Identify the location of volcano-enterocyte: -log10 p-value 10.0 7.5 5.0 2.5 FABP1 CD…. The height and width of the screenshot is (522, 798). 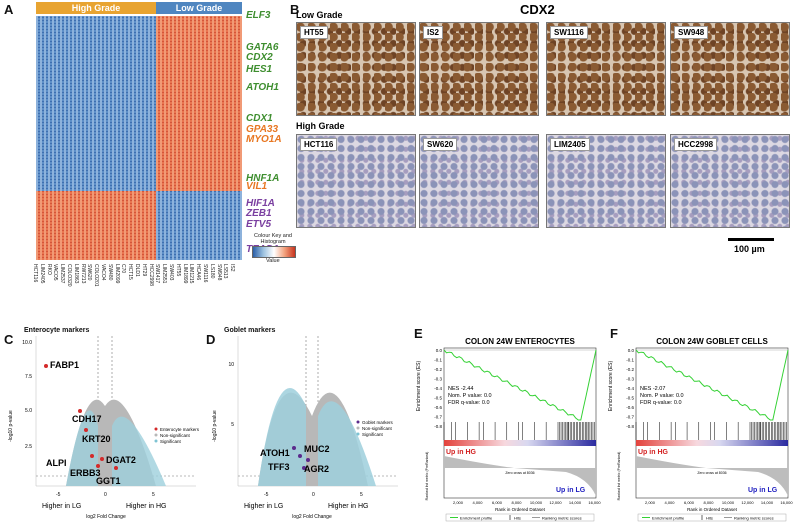
(104, 428).